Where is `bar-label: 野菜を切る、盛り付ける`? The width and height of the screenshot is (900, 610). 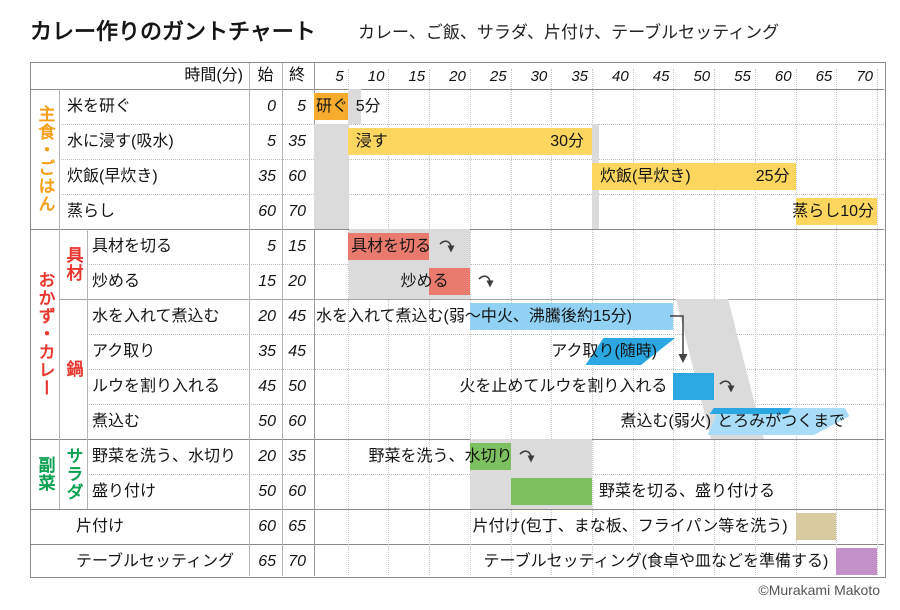 bar-label: 野菜を切る、盛り付ける is located at coordinates (687, 491).